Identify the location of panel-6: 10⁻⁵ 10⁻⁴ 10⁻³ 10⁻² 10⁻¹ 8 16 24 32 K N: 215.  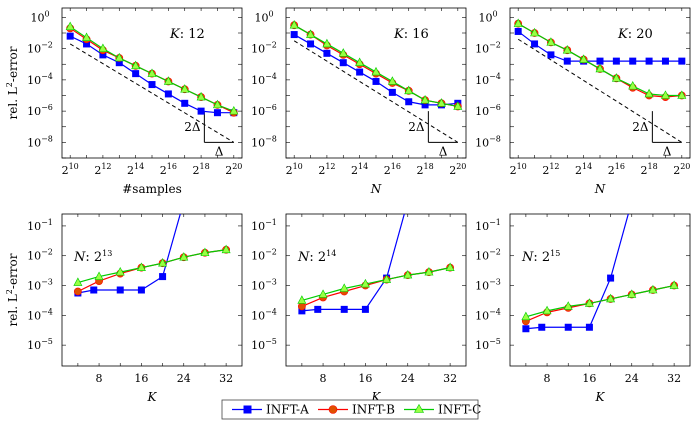
(583, 308).